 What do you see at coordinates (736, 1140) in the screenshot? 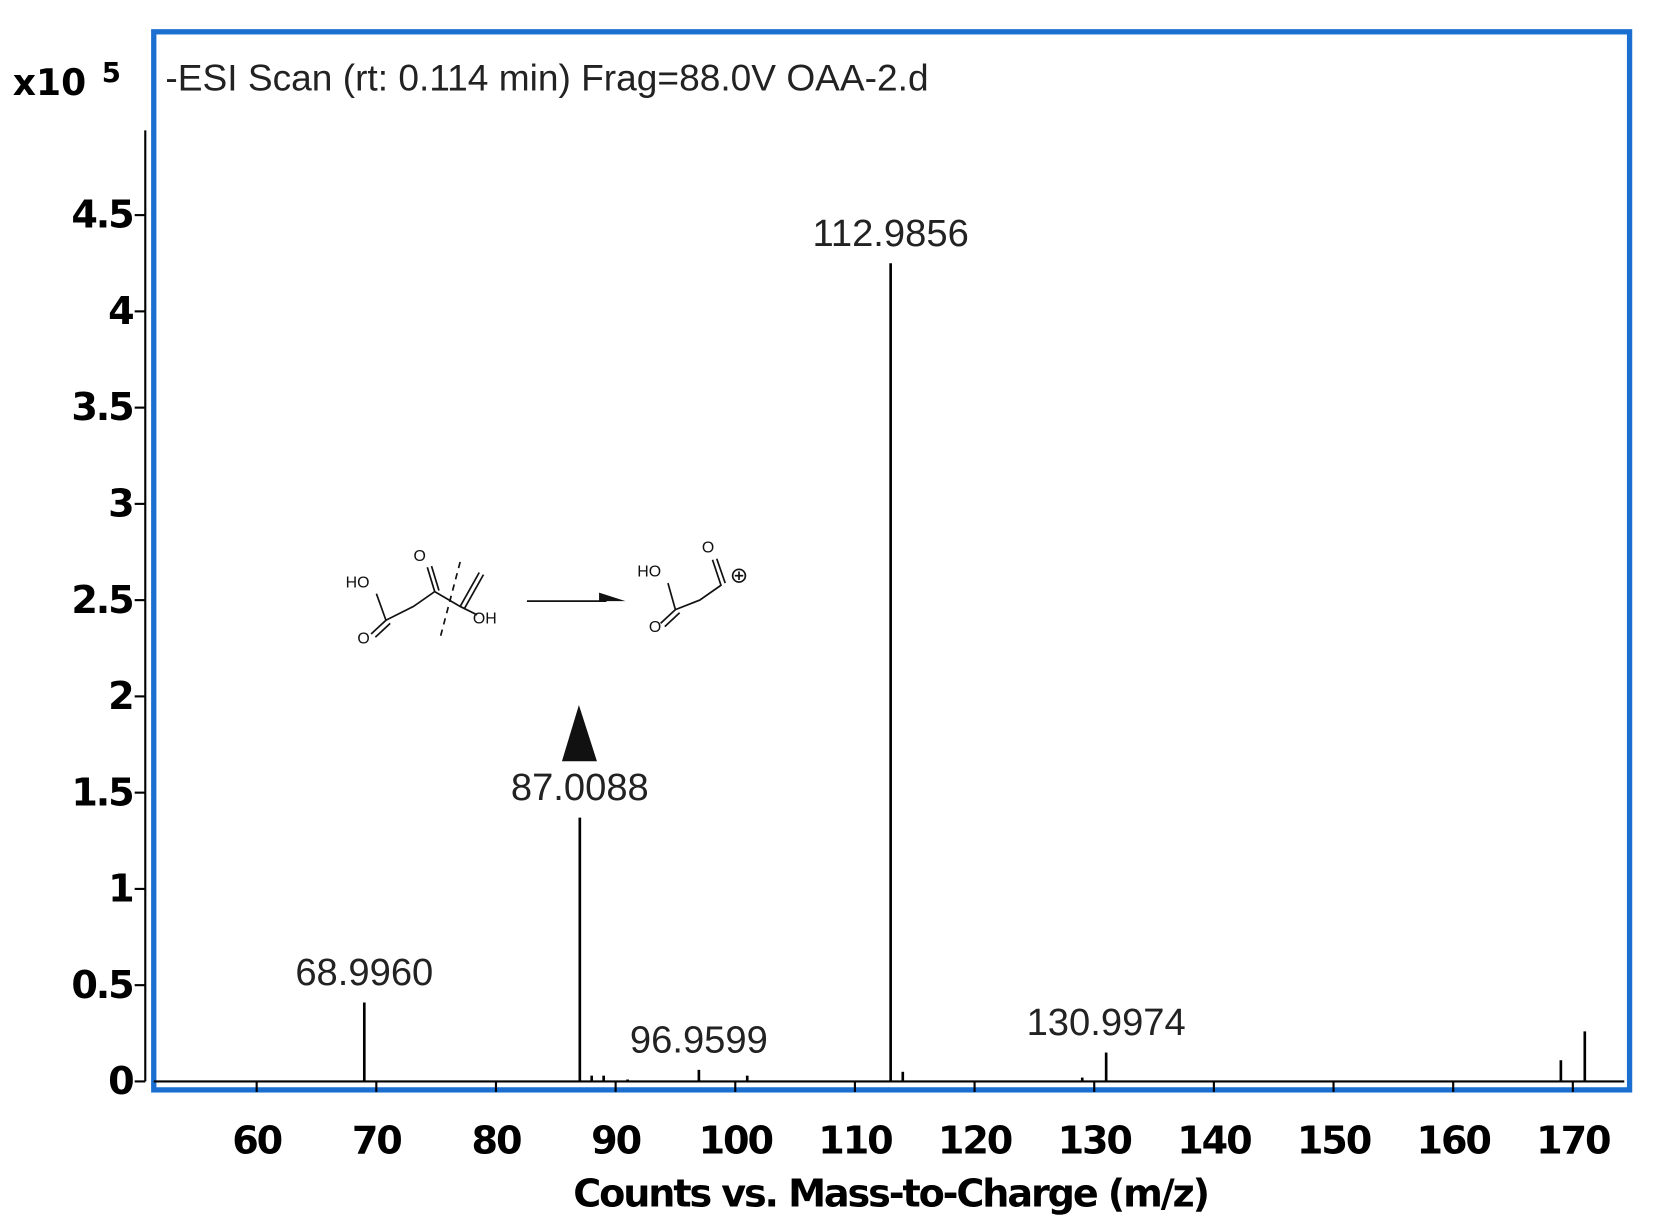
I see `x-tick-label: 100` at bounding box center [736, 1140].